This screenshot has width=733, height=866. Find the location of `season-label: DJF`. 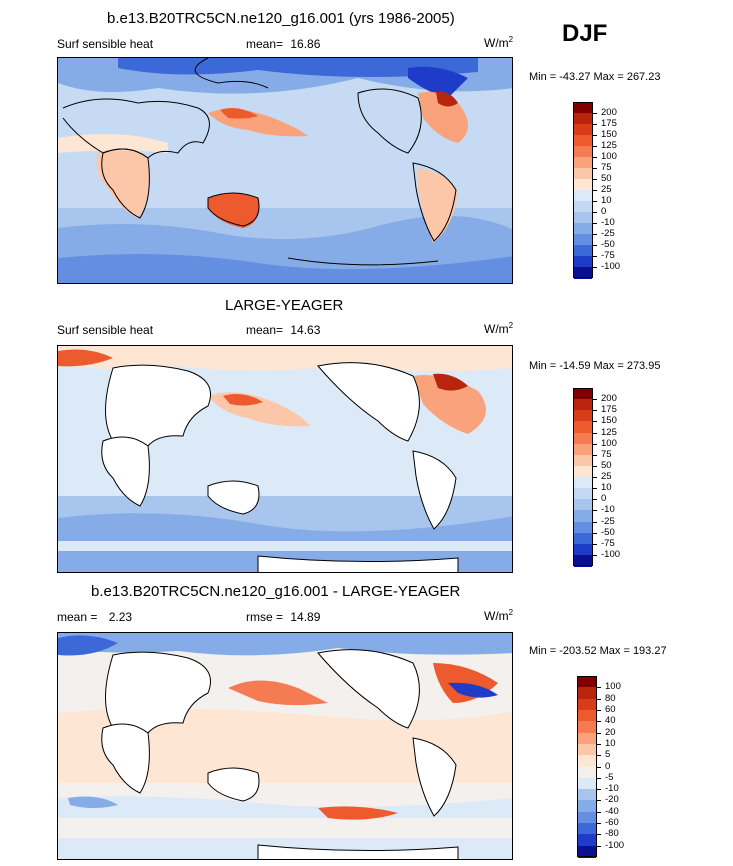

season-label: DJF is located at coordinates (585, 33).